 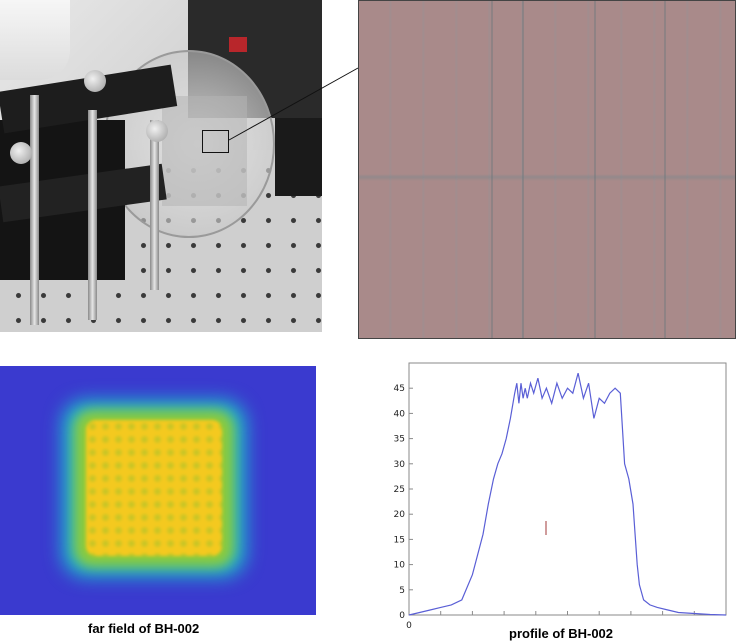 I want to click on y-tick-label: 40, so click(x=400, y=414).